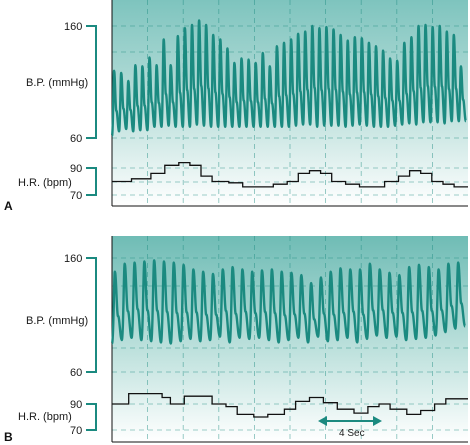 The image size is (470, 445). I want to click on time-scale-arrow-left-head, so click(322, 421).